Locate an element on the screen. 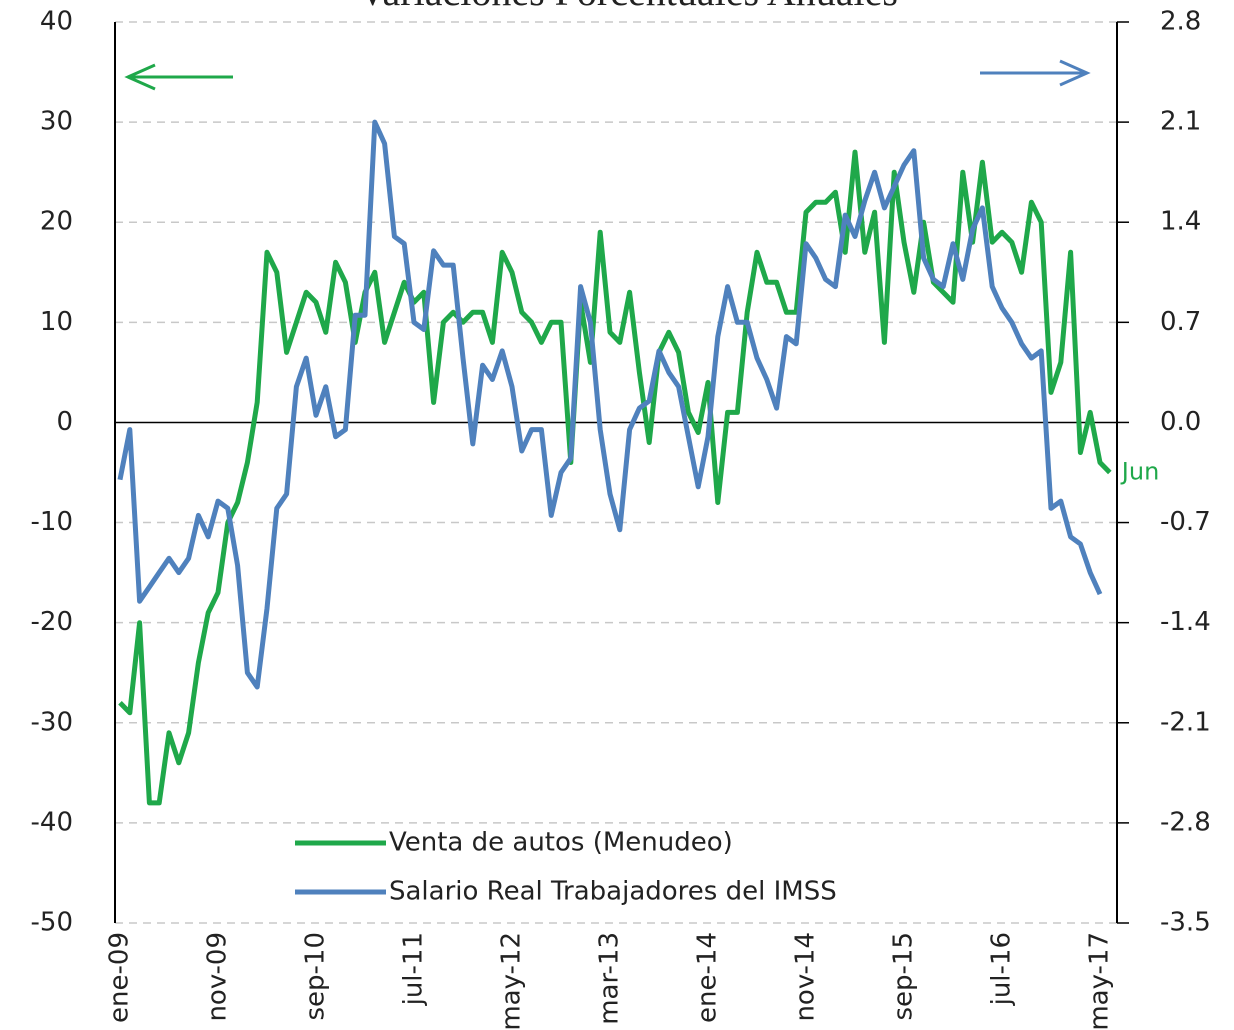  x-tick-label: jul-11 is located at coordinates (414, 969).